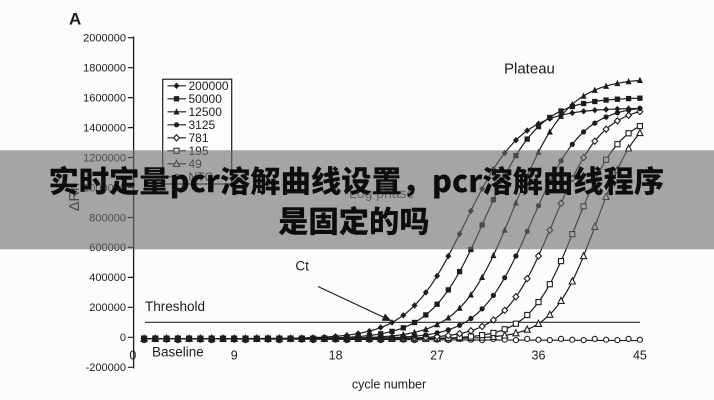  Describe the element at coordinates (104, 69) in the screenshot. I see `svg-text: 1800000` at that location.